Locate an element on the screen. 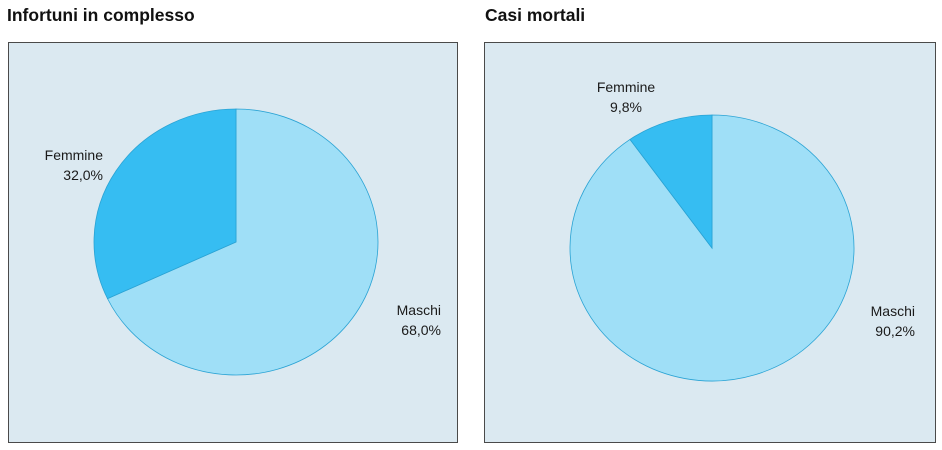  slice-value: 32,0% is located at coordinates (83, 175).